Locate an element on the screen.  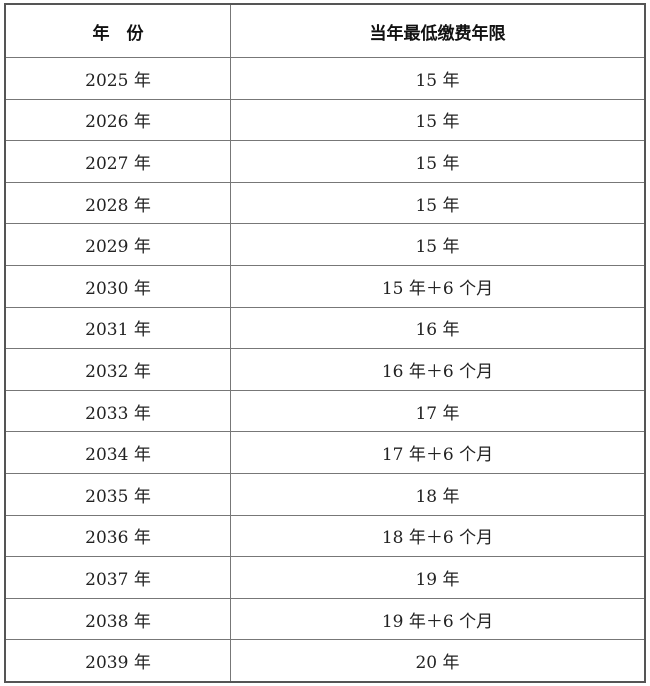
table-row: 2034 年 17 年＋6 个月 is located at coordinates (325, 452).